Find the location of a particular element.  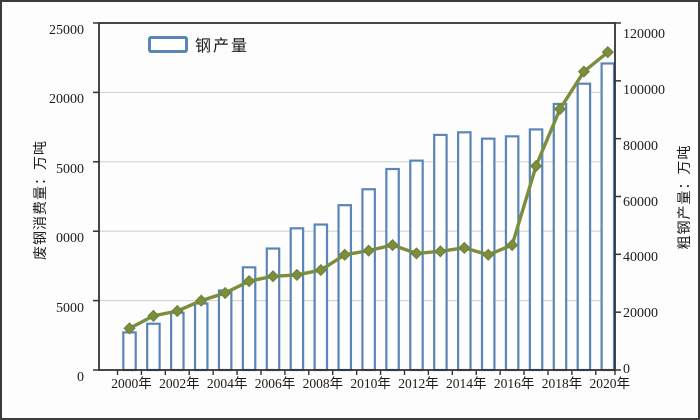

x-tick-label: 2002年 is located at coordinates (179, 383).